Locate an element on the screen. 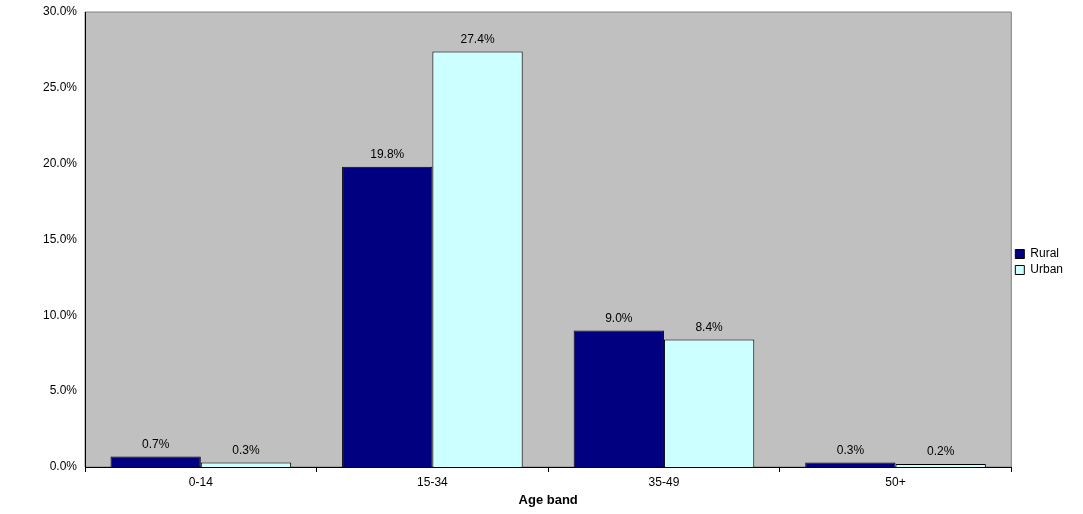 This screenshot has height=514, width=1083. legend-label: Rural is located at coordinates (1044, 253).